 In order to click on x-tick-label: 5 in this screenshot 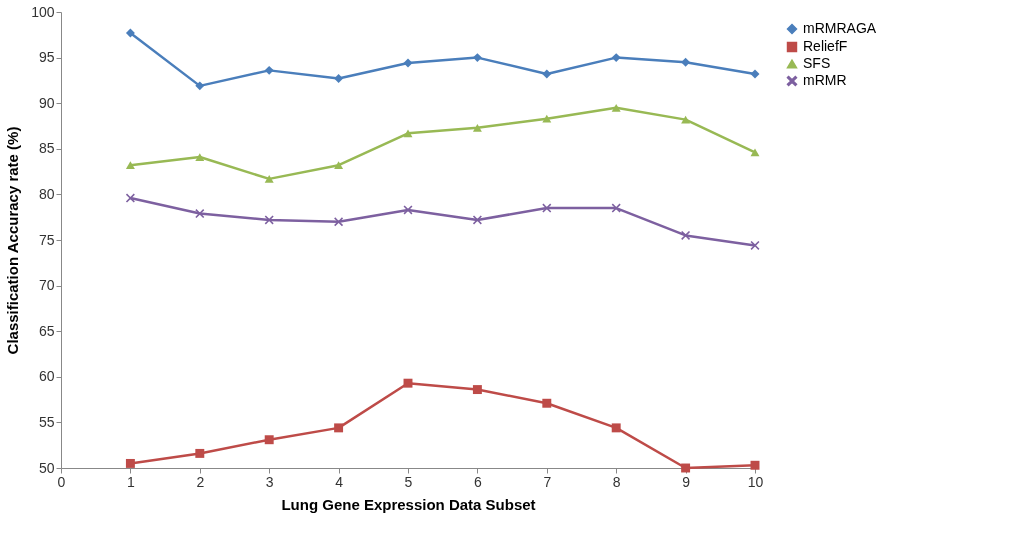, I will do `click(408, 481)`.